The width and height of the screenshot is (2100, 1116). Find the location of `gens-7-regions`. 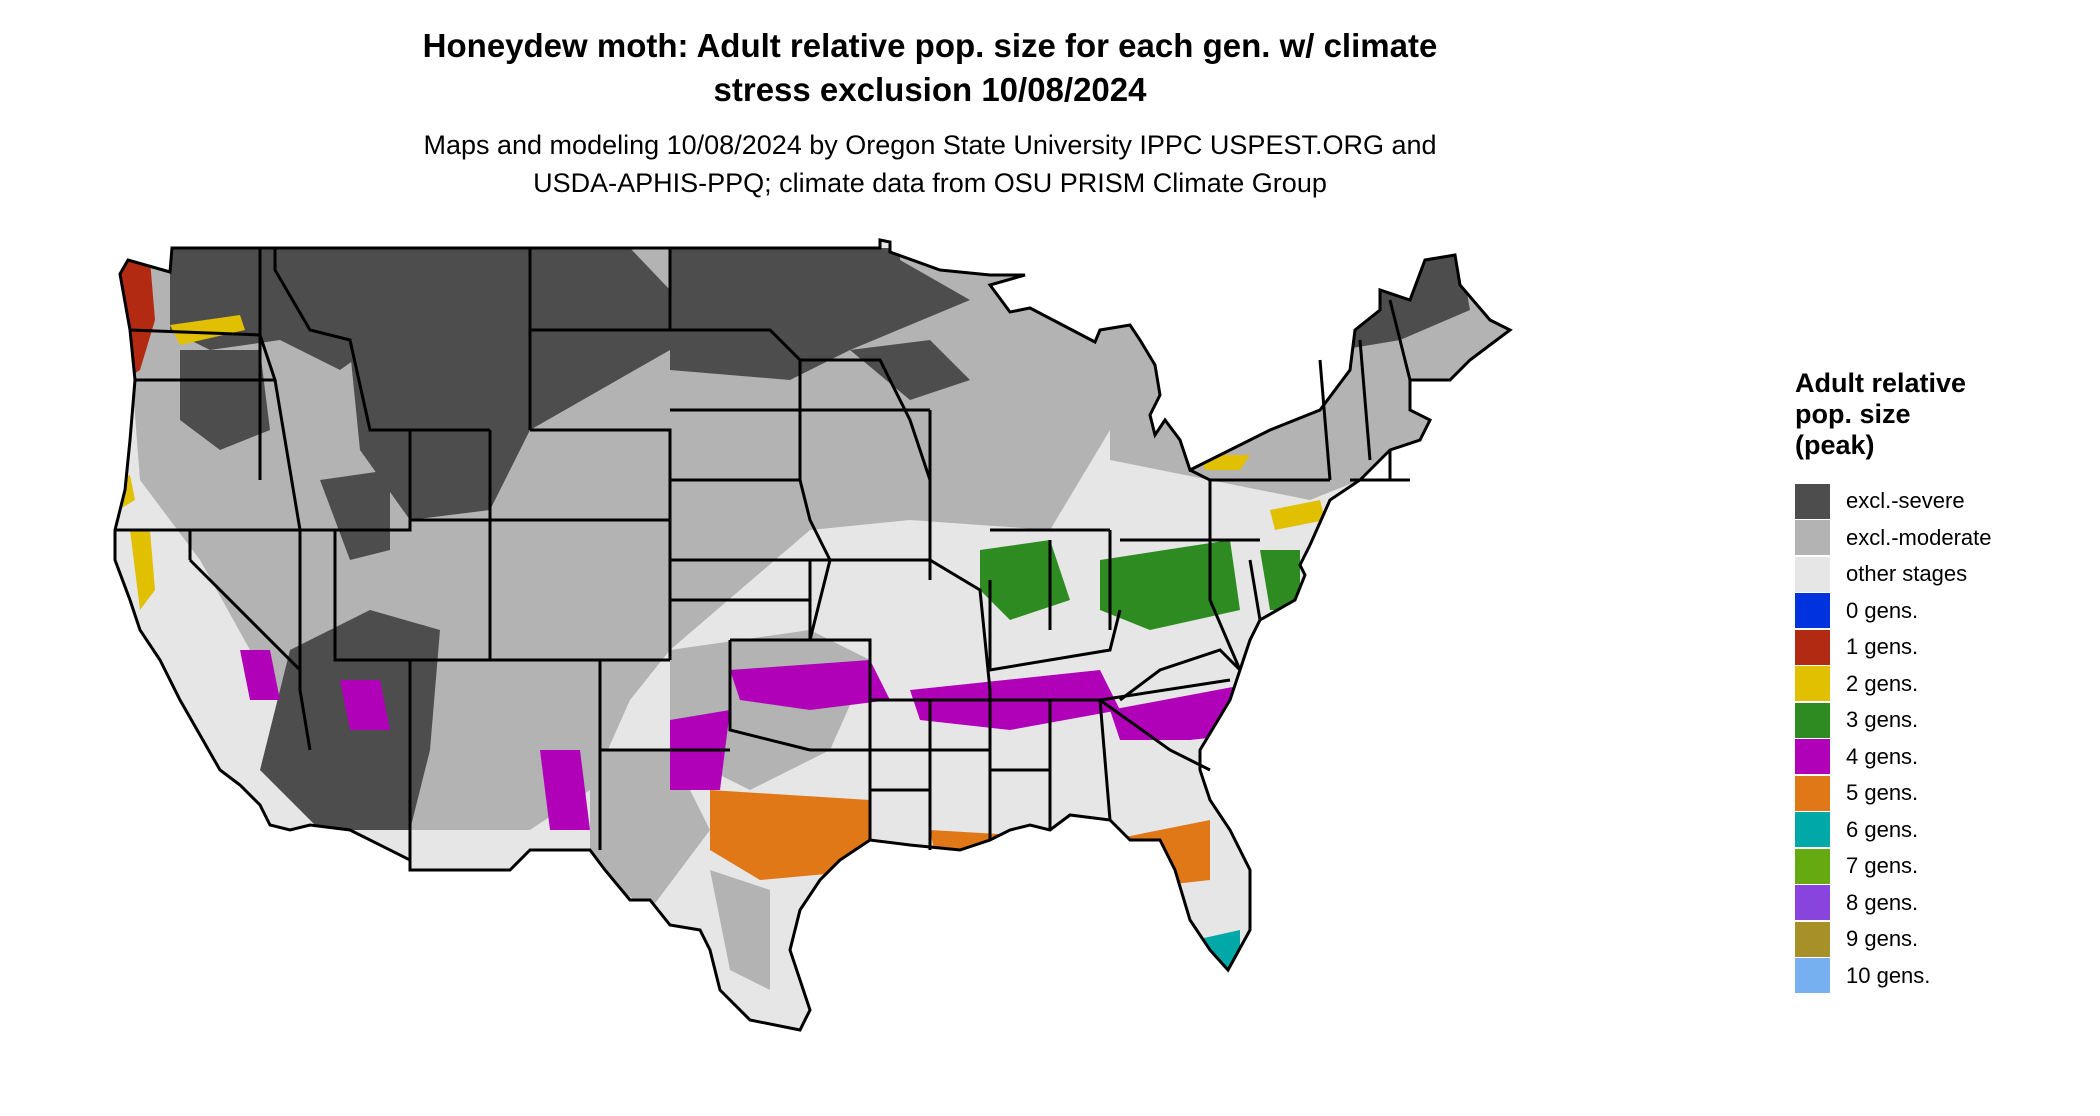

gens-7-regions is located at coordinates (1240, 1015).